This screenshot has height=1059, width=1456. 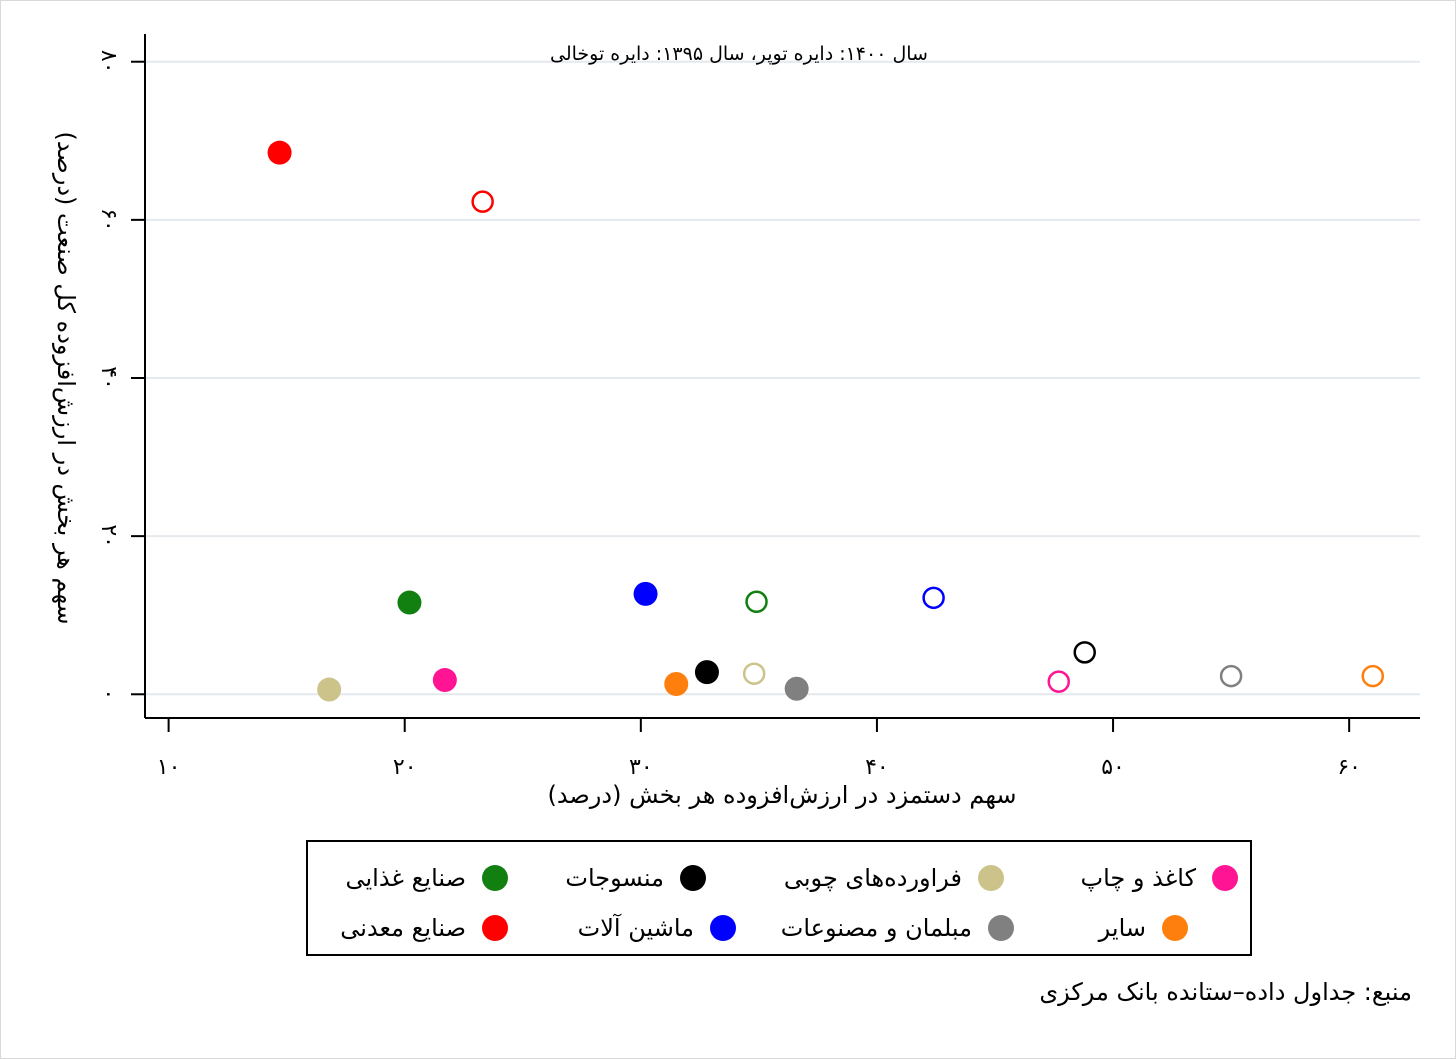 I want to click on legend-item-furniture: مبلمان و مصنوعات, so click(x=894, y=928).